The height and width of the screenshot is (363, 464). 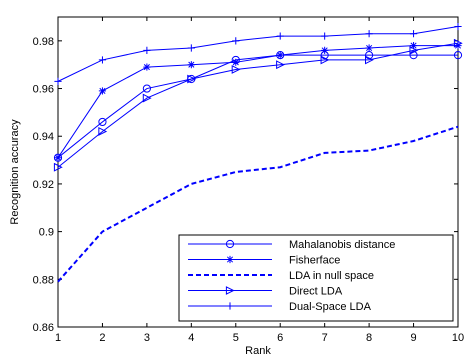 I want to click on x-tick-label: 8, so click(x=369, y=338).